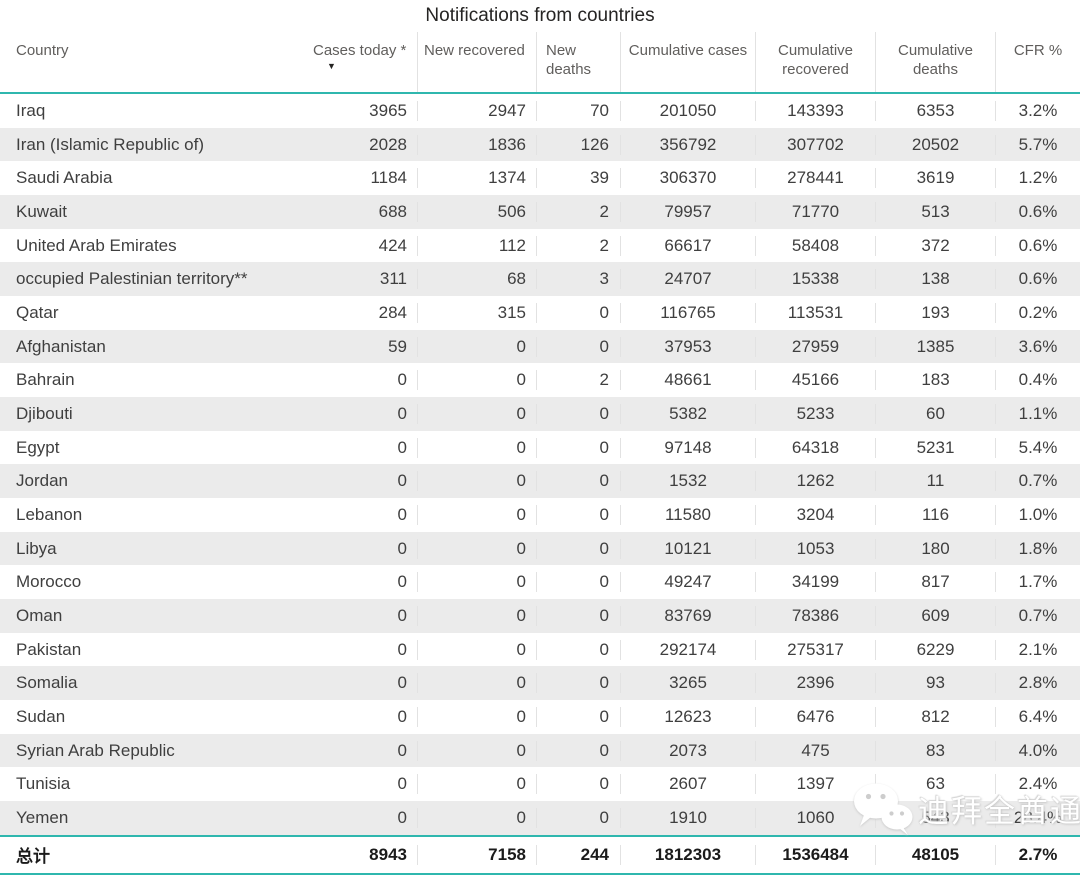  What do you see at coordinates (815, 548) in the screenshot?
I see `cell-cumulative-recovered: 1053` at bounding box center [815, 548].